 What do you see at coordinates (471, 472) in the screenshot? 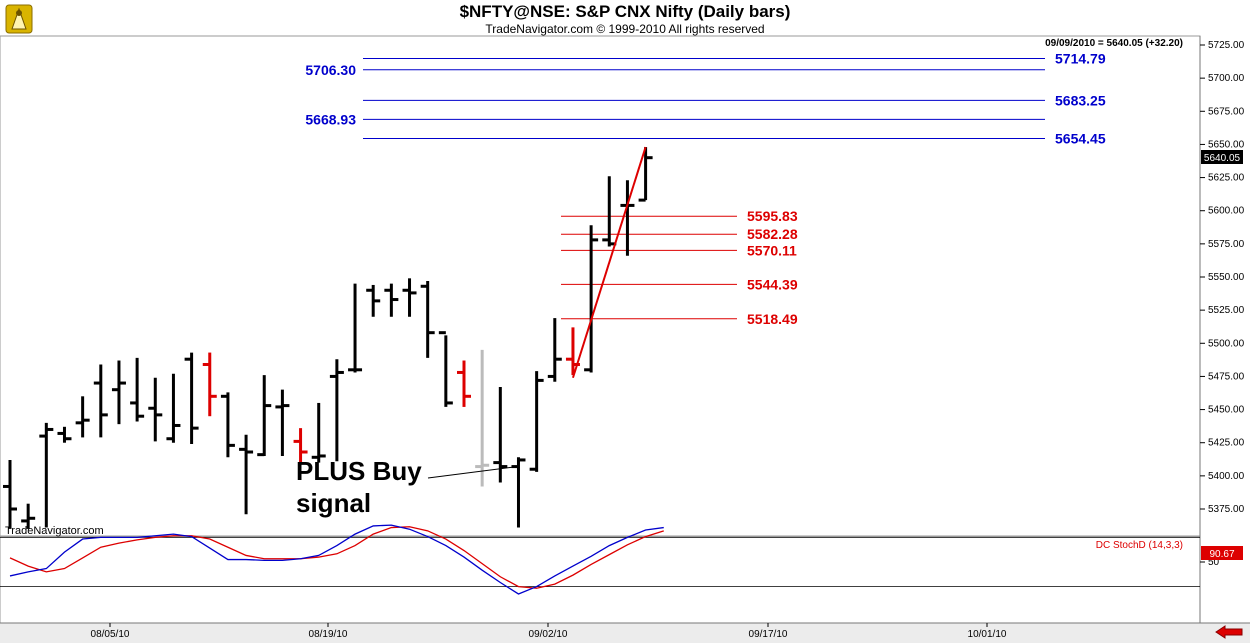
I see `annotation-pointer` at bounding box center [471, 472].